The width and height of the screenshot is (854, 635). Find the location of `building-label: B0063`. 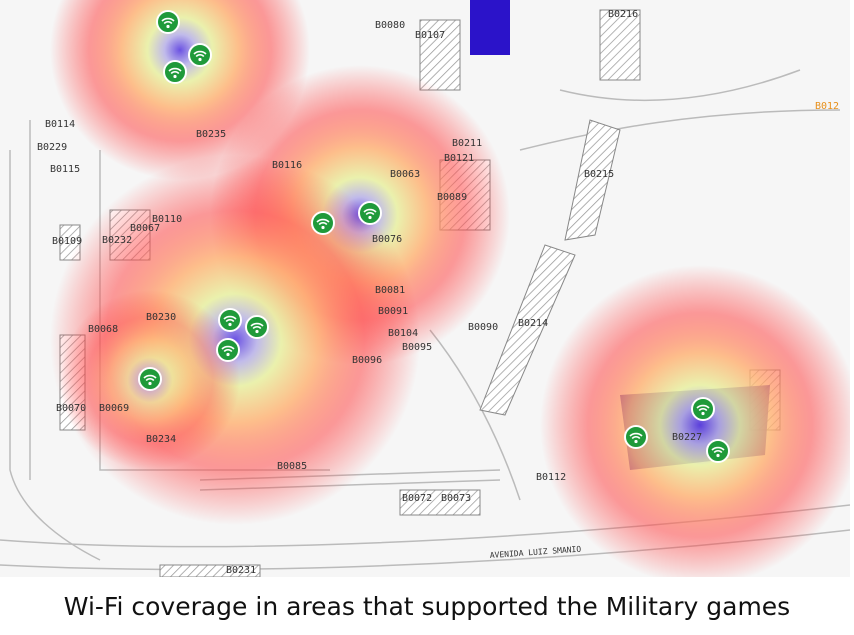

building-label: B0063 is located at coordinates (405, 174).